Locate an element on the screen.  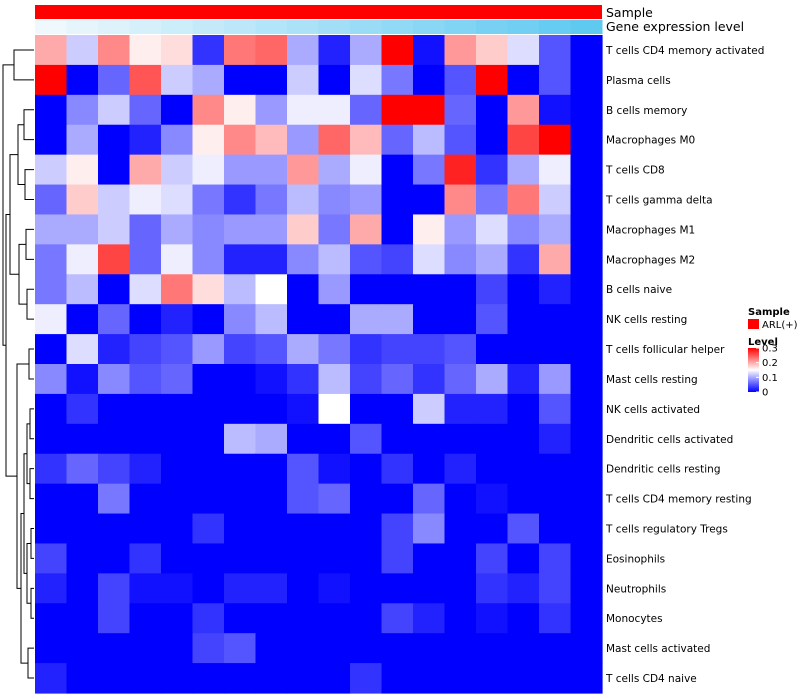
row-label: Dendritic cells resting is located at coordinates (663, 470).